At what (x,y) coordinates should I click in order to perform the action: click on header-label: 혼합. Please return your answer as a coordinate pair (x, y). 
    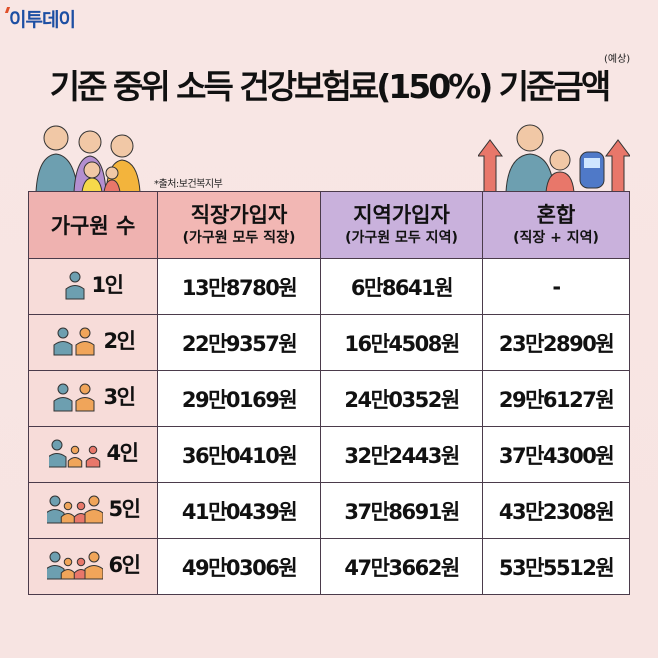
    Looking at the image, I should click on (556, 215).